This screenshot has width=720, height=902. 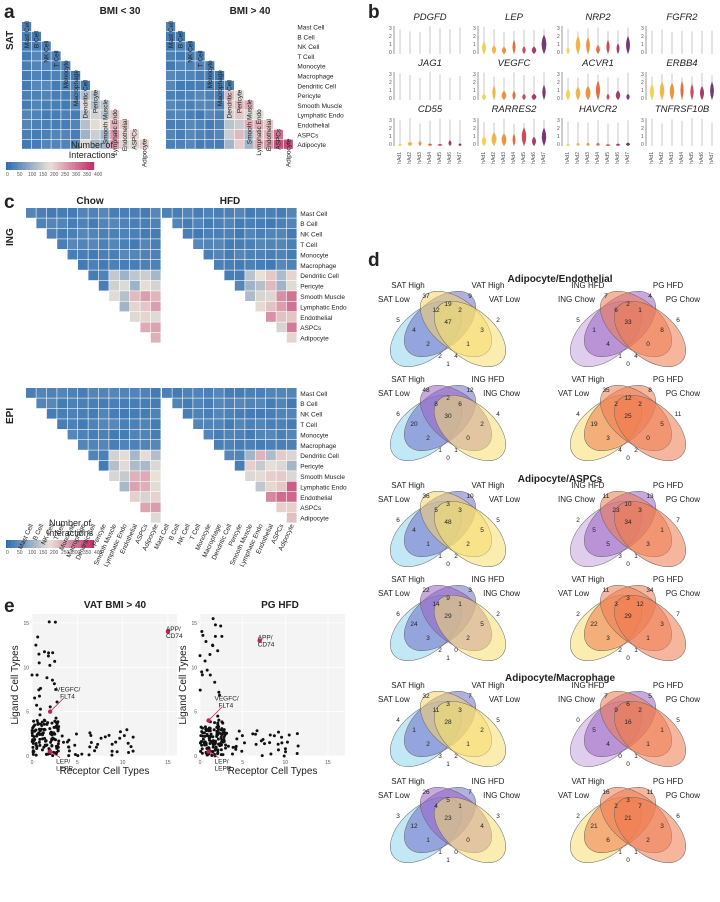 I want to click on gene-title: TNFRSF10B, so click(x=682, y=109).